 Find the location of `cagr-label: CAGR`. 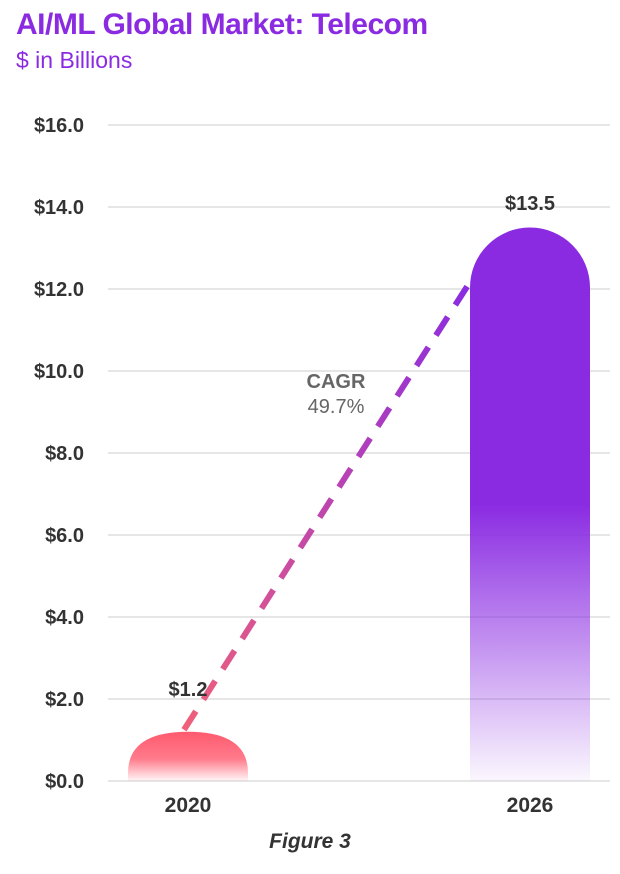

cagr-label: CAGR is located at coordinates (336, 382).